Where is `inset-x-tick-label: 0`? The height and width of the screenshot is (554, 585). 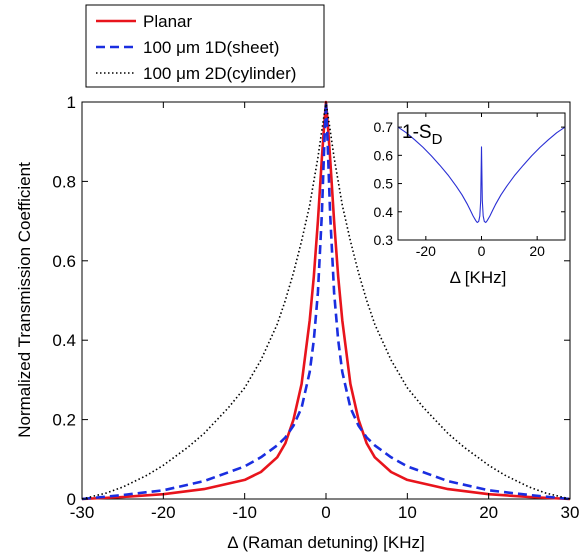
inset-x-tick-label: 0 is located at coordinates (482, 251).